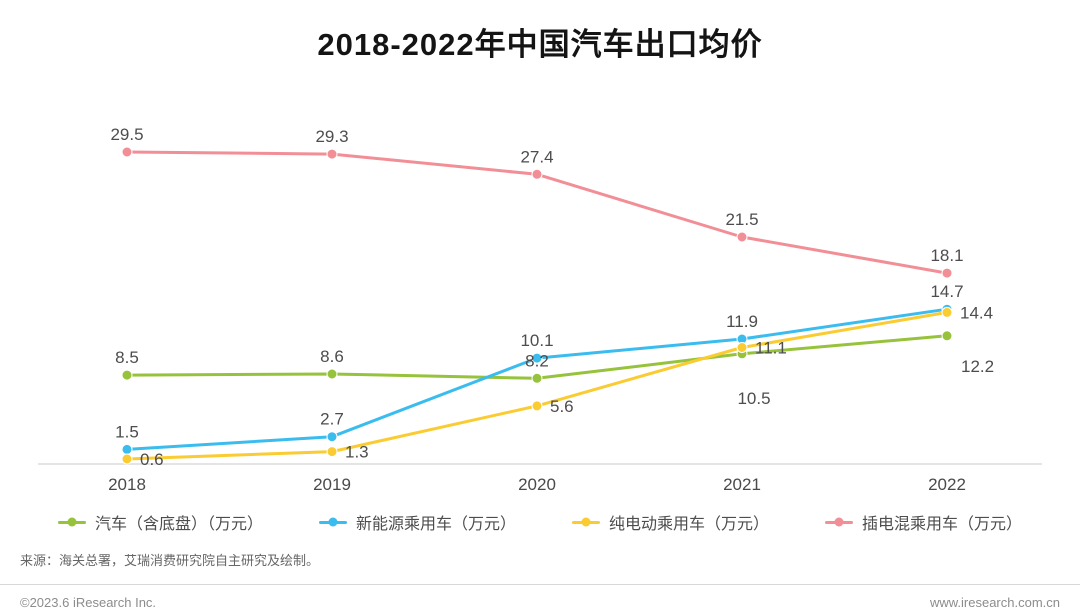 The height and width of the screenshot is (615, 1080). What do you see at coordinates (562, 406) in the screenshot?
I see `data-value-label: 5.6` at bounding box center [562, 406].